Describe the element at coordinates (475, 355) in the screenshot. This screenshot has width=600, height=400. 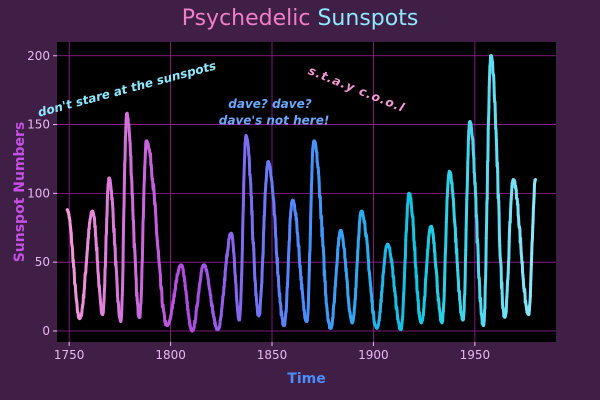
I see `x-tick-label: 1950` at that location.